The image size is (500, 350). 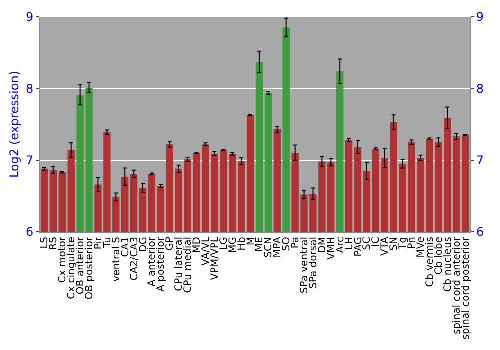 What do you see at coordinates (30, 89) in the screenshot?
I see `y-tick-label: 8` at bounding box center [30, 89].